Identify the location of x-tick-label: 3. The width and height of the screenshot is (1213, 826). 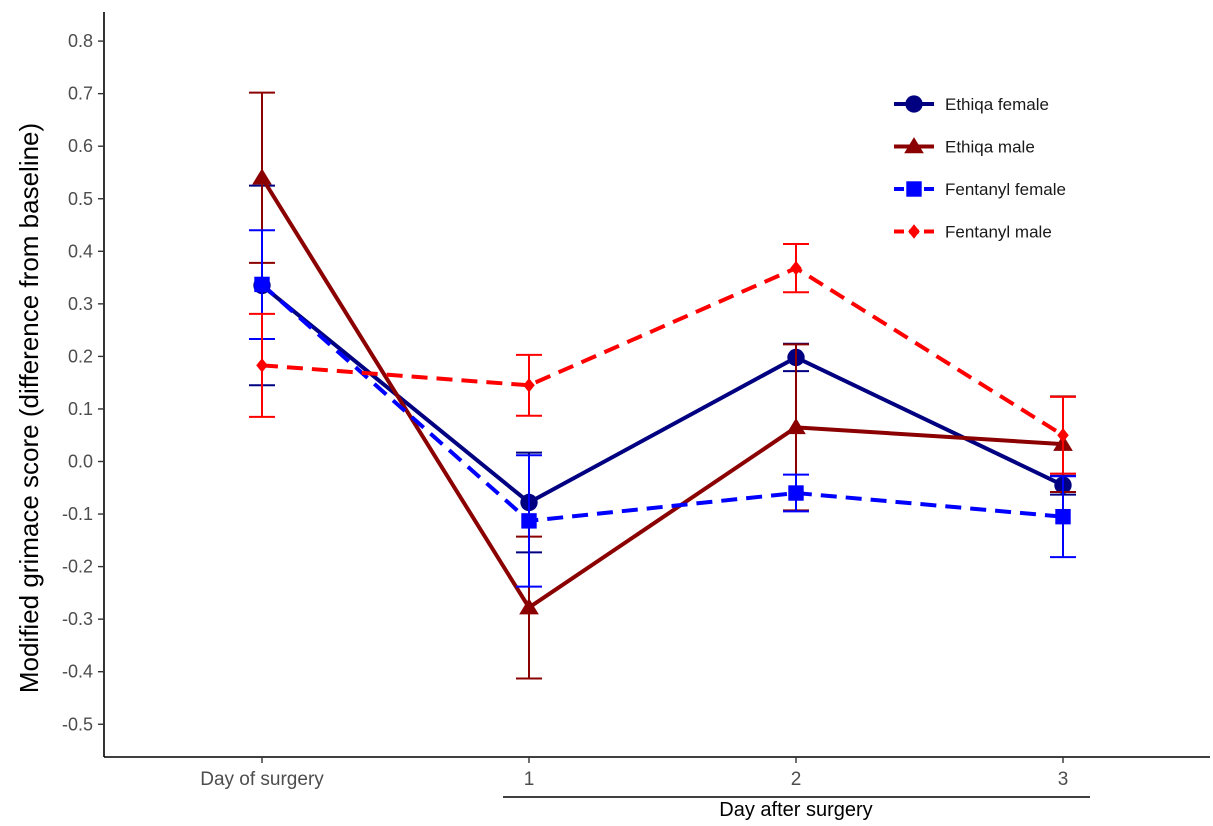
(1063, 779).